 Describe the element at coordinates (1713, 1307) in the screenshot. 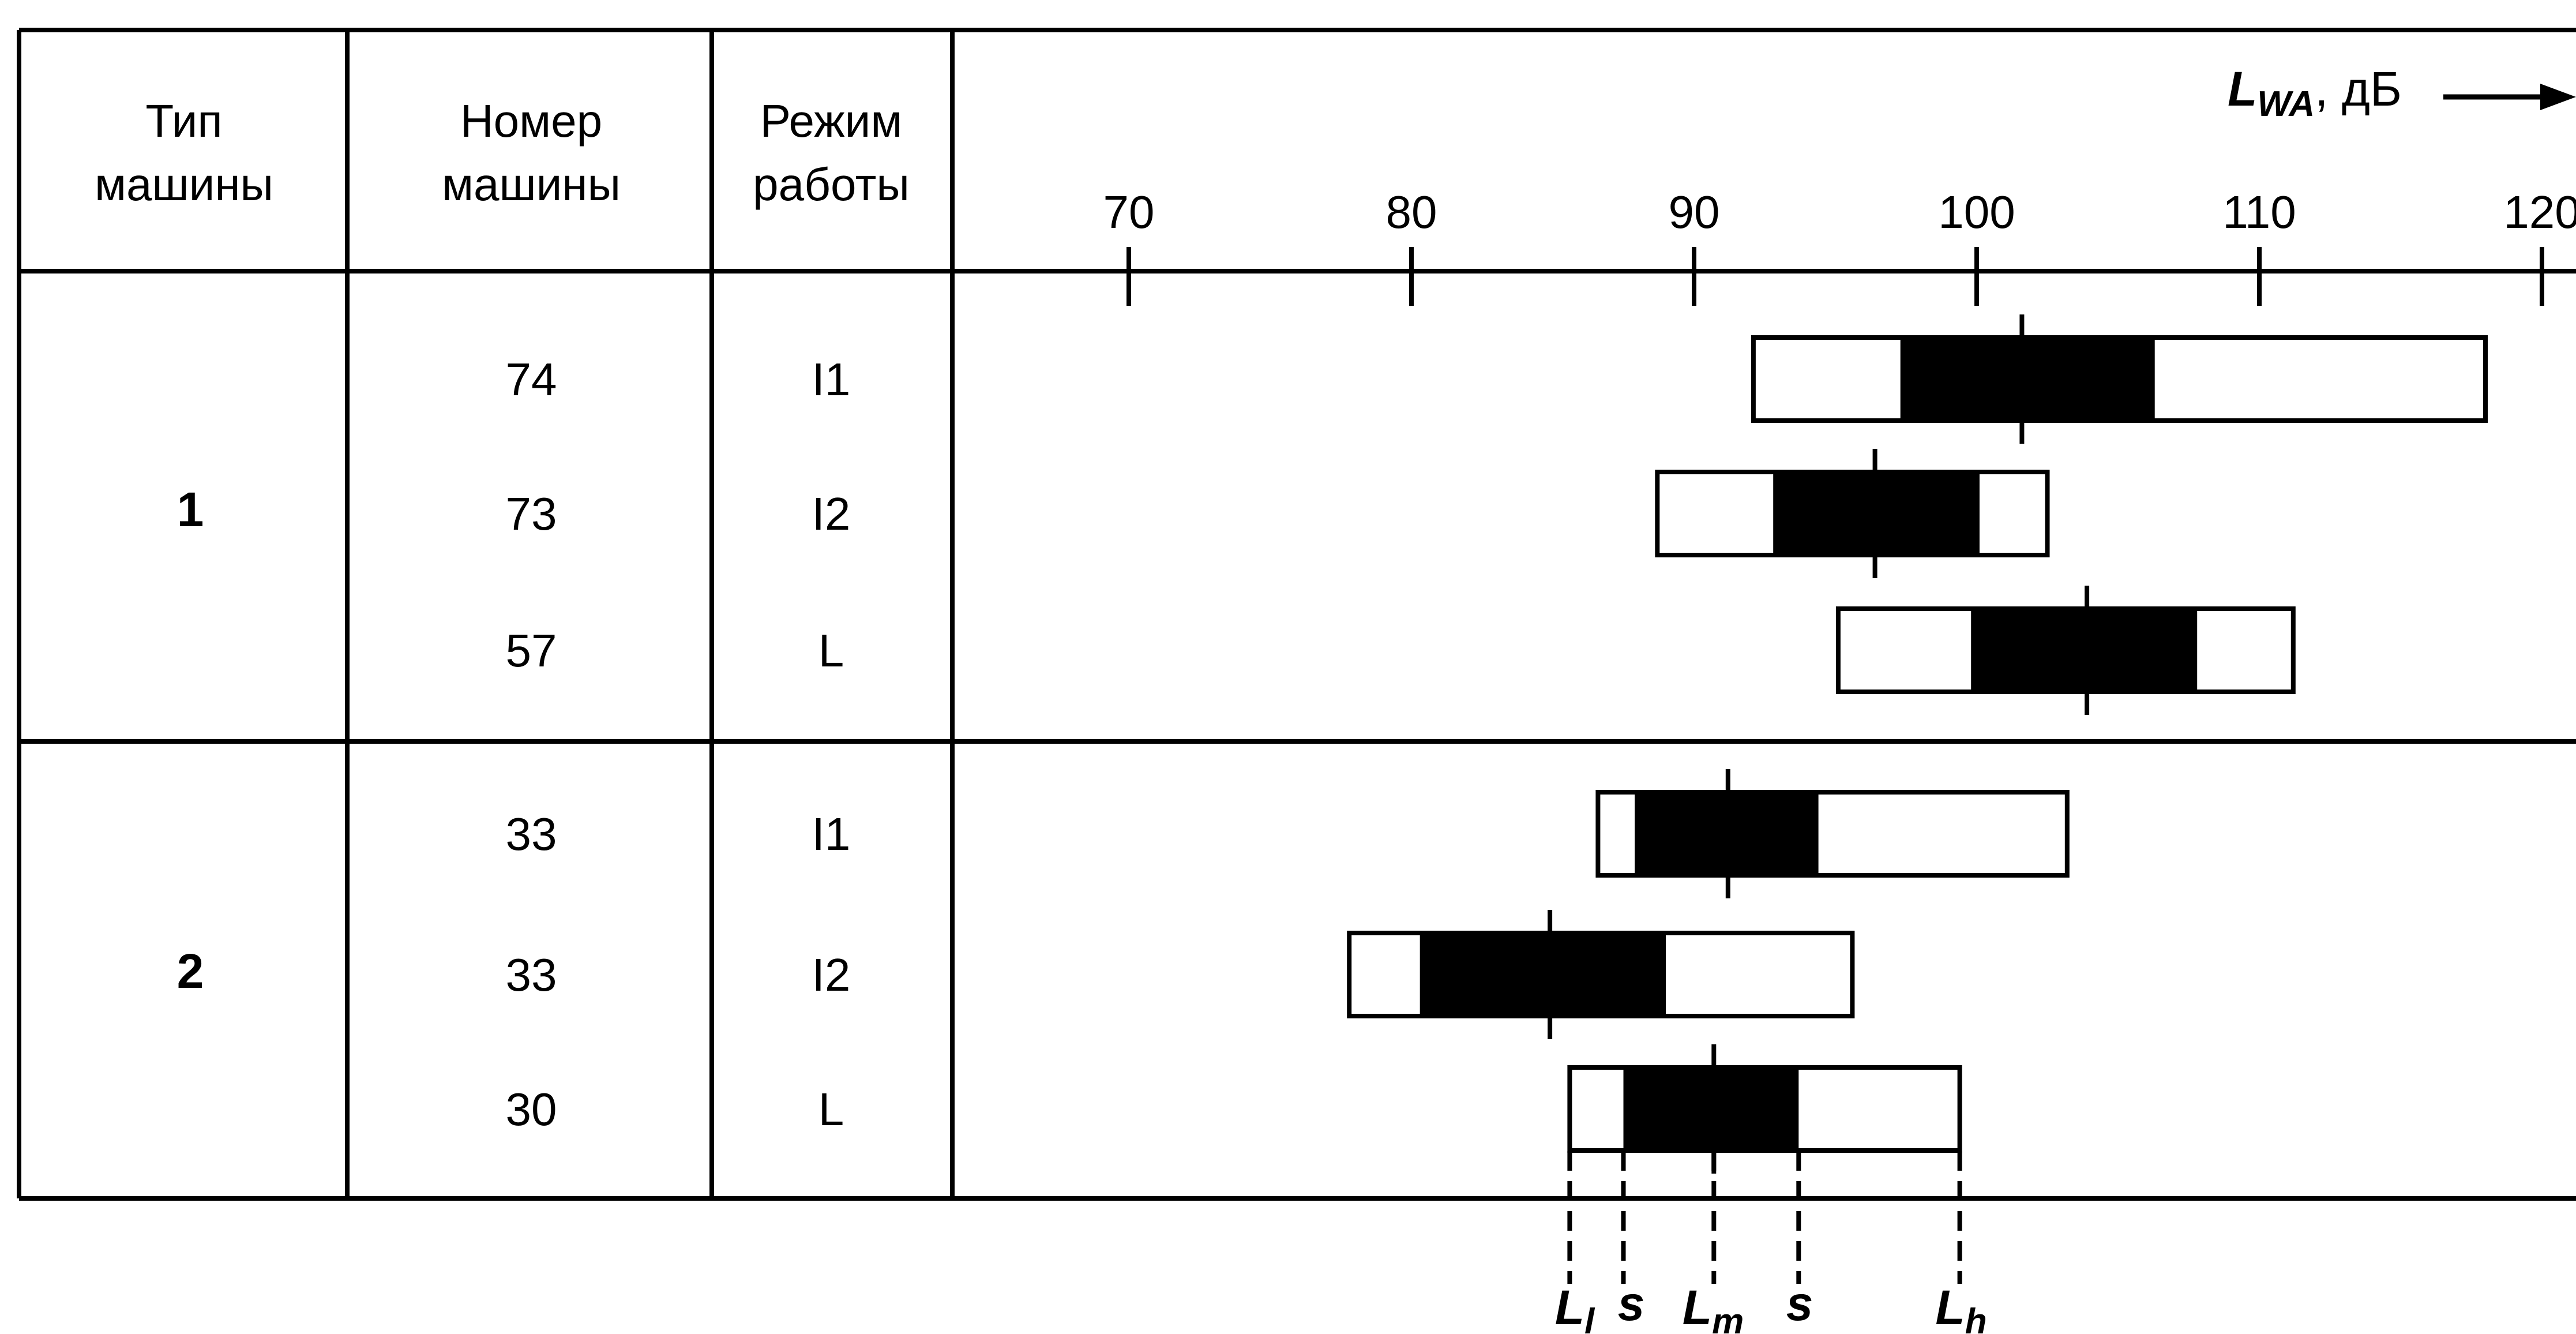

I see `legend-L-m: Lm` at that location.